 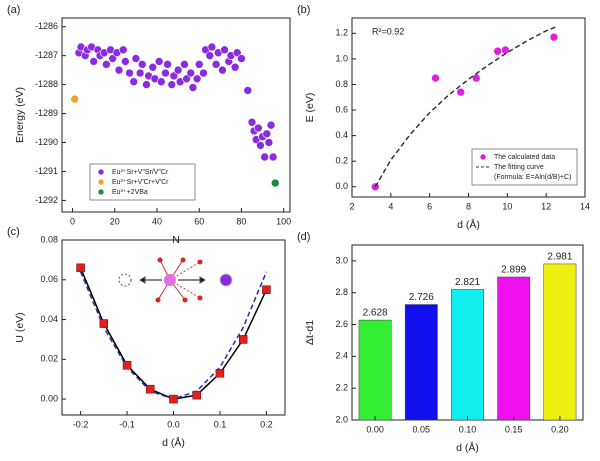 What do you see at coordinates (13, 232) in the screenshot?
I see `panel-label: (c)` at bounding box center [13, 232].